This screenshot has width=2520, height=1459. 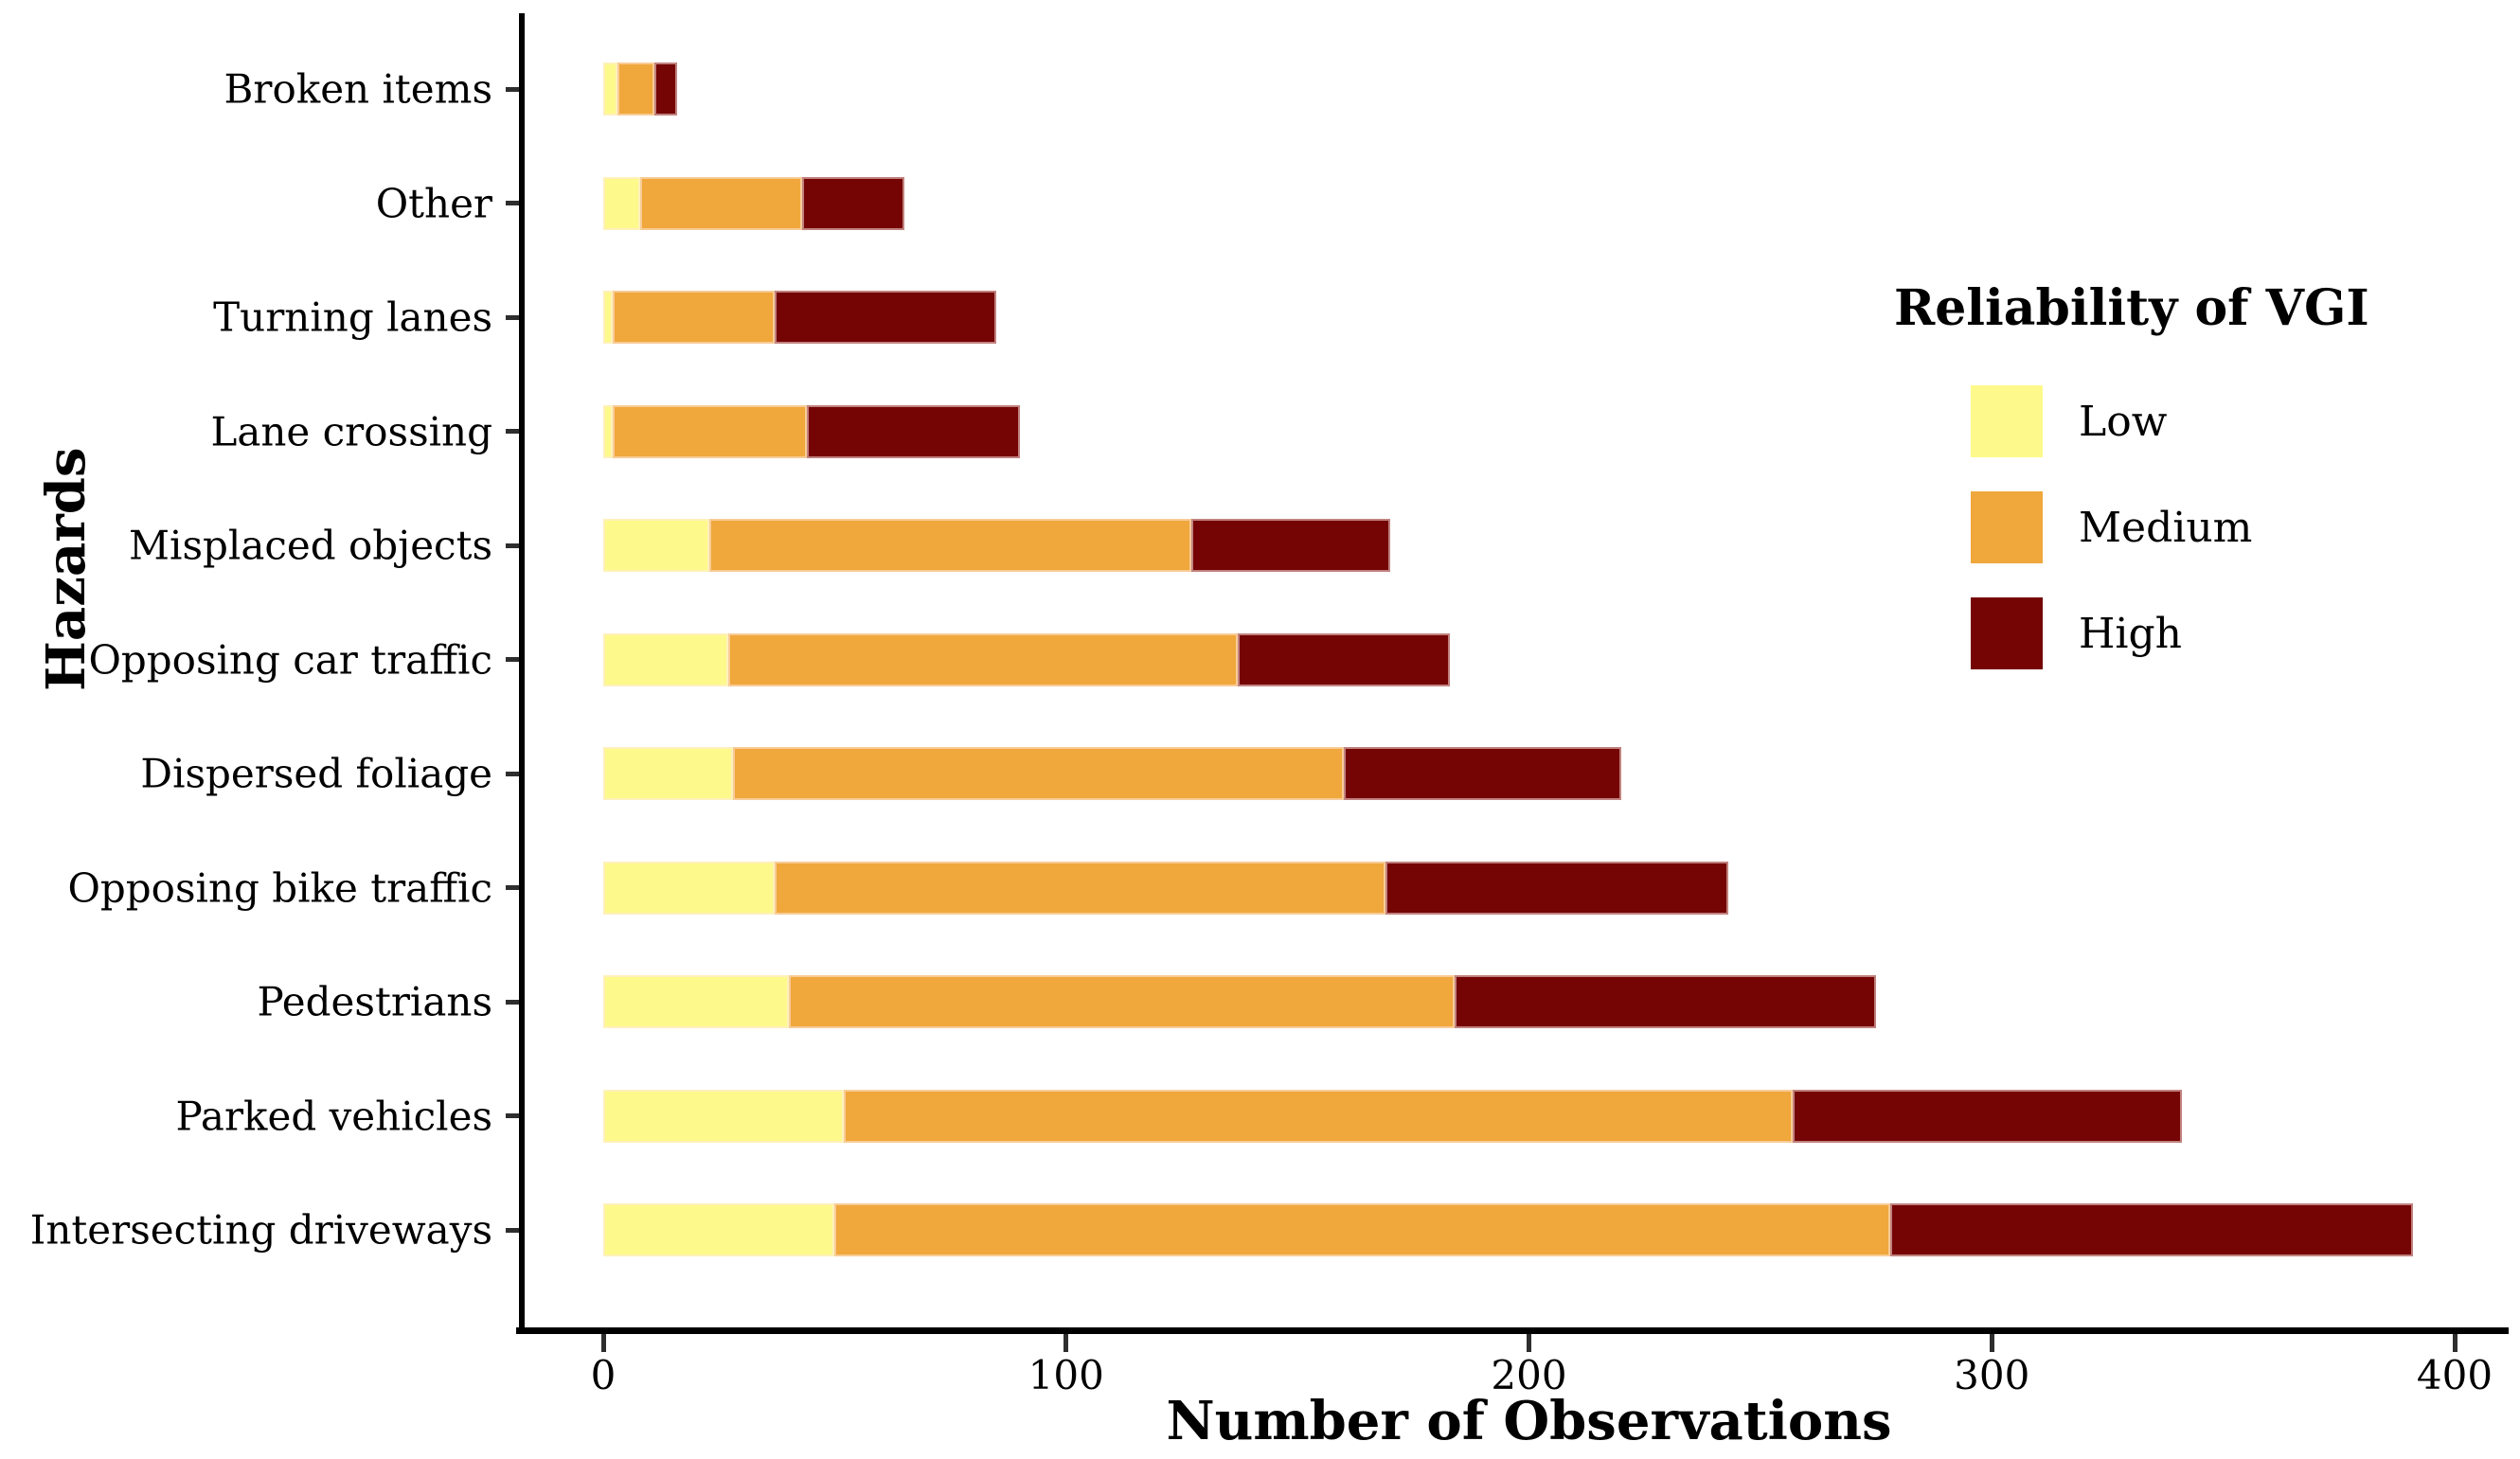 What do you see at coordinates (1529, 1375) in the screenshot?
I see `x-tick-label: 200` at bounding box center [1529, 1375].